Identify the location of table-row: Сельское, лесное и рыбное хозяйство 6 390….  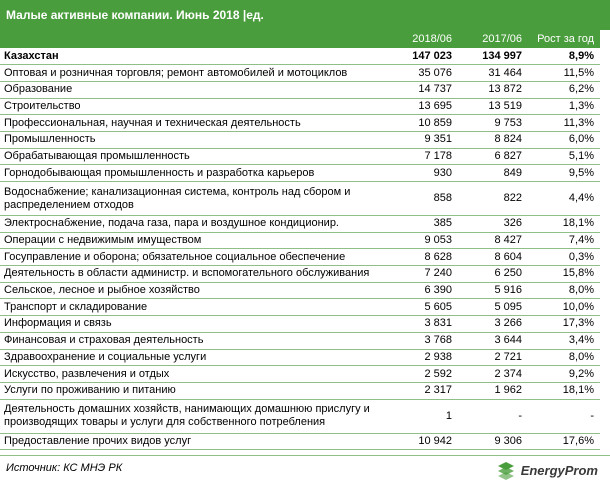
(300, 290).